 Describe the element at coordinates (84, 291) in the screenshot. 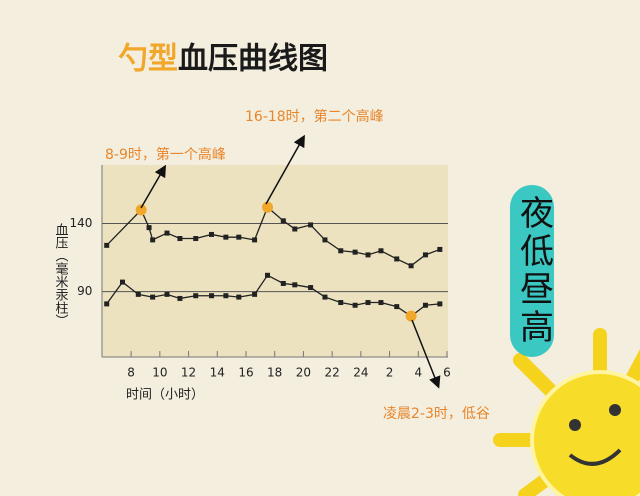

I see `y-tick-label: 90` at that location.